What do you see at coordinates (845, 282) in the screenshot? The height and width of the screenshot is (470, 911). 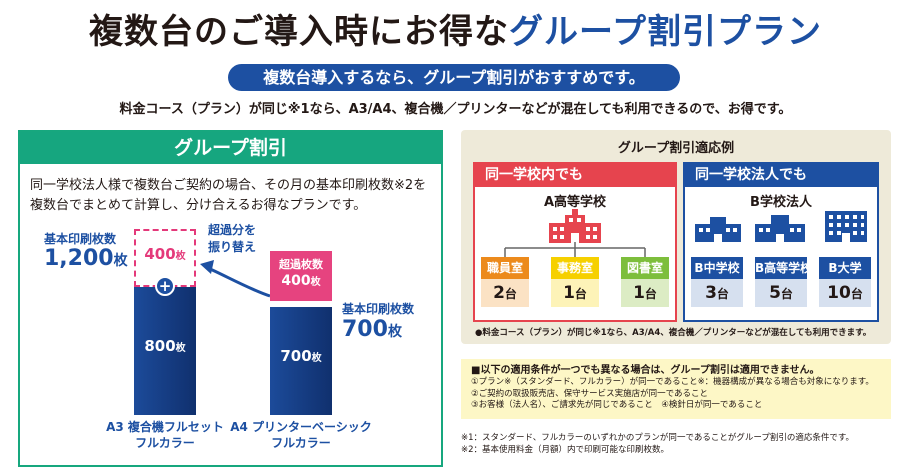 I see `school-university: B大学 10台` at bounding box center [845, 282].